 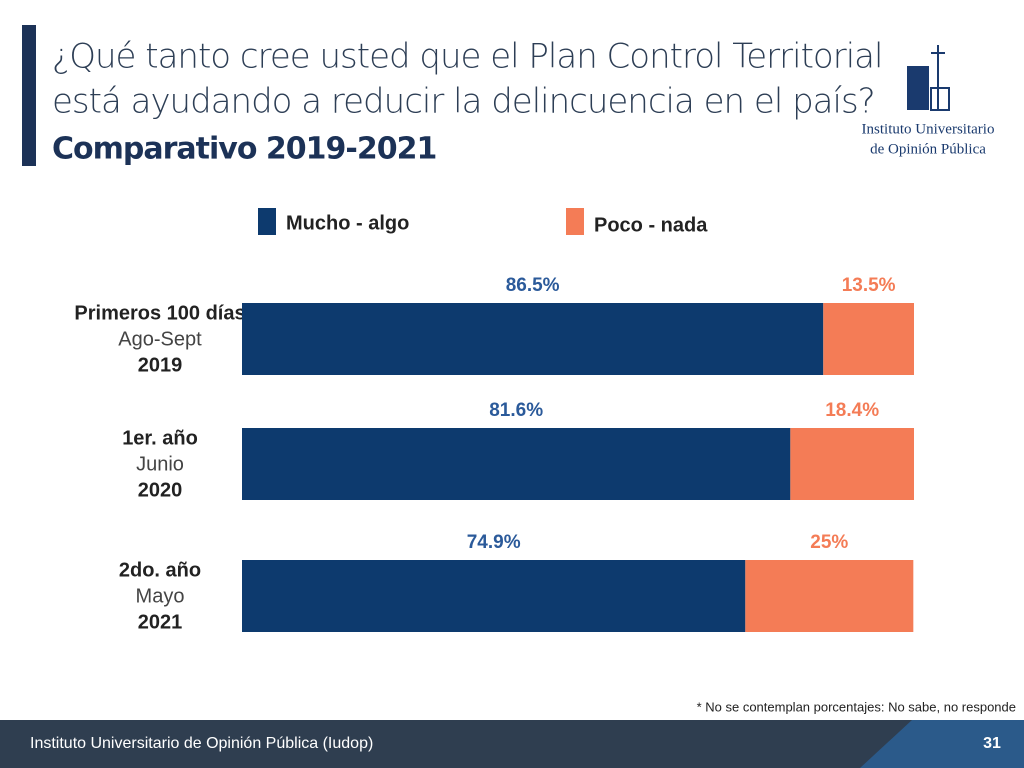 What do you see at coordinates (160, 339) in the screenshot?
I see `category-label: Ago-Sept` at bounding box center [160, 339].